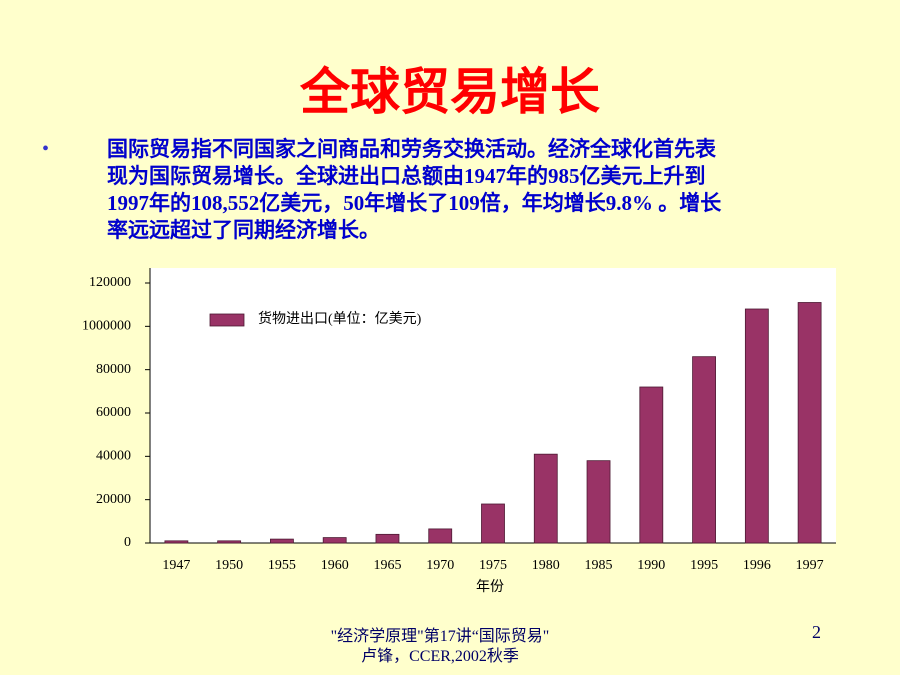 This screenshot has height=675, width=900. What do you see at coordinates (106, 326) in the screenshot?
I see `y-tick-label: 1000000` at bounding box center [106, 326].